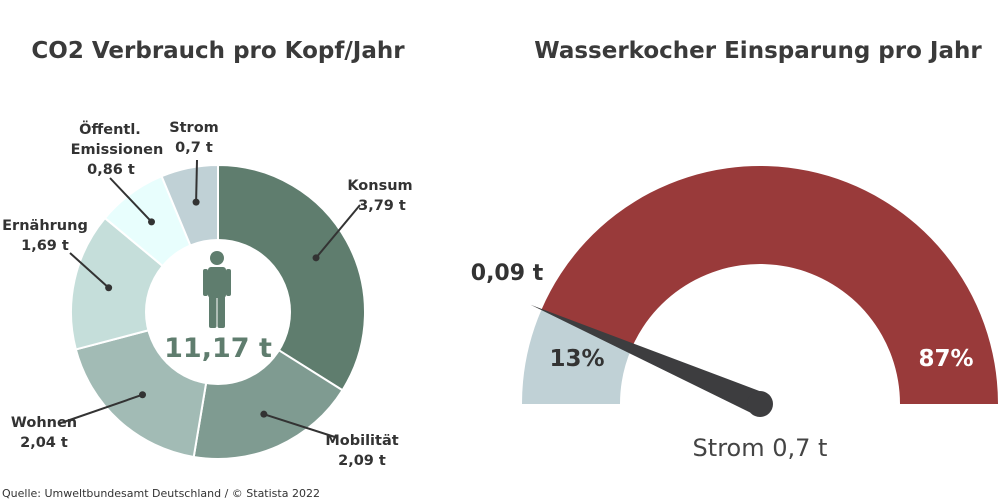 The height and width of the screenshot is (500, 1000). What do you see at coordinates (507, 273) in the screenshot?
I see `gauge-pointer-label: 0,09 t` at bounding box center [507, 273].